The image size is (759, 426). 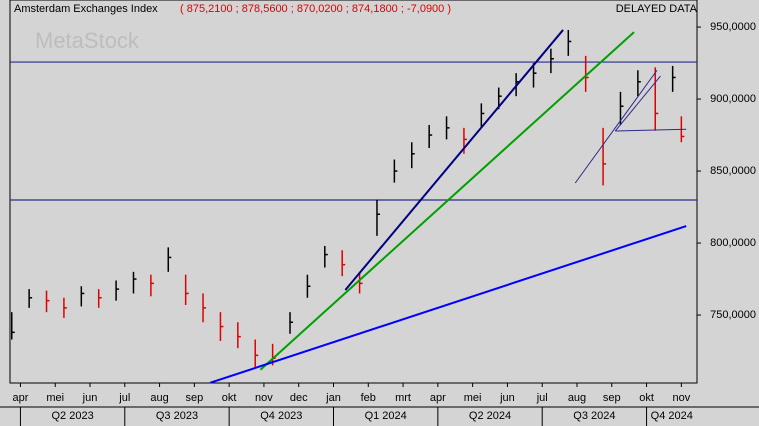 What do you see at coordinates (733, 27) in the screenshot?
I see `y-tick-label: 950,0000` at bounding box center [733, 27].